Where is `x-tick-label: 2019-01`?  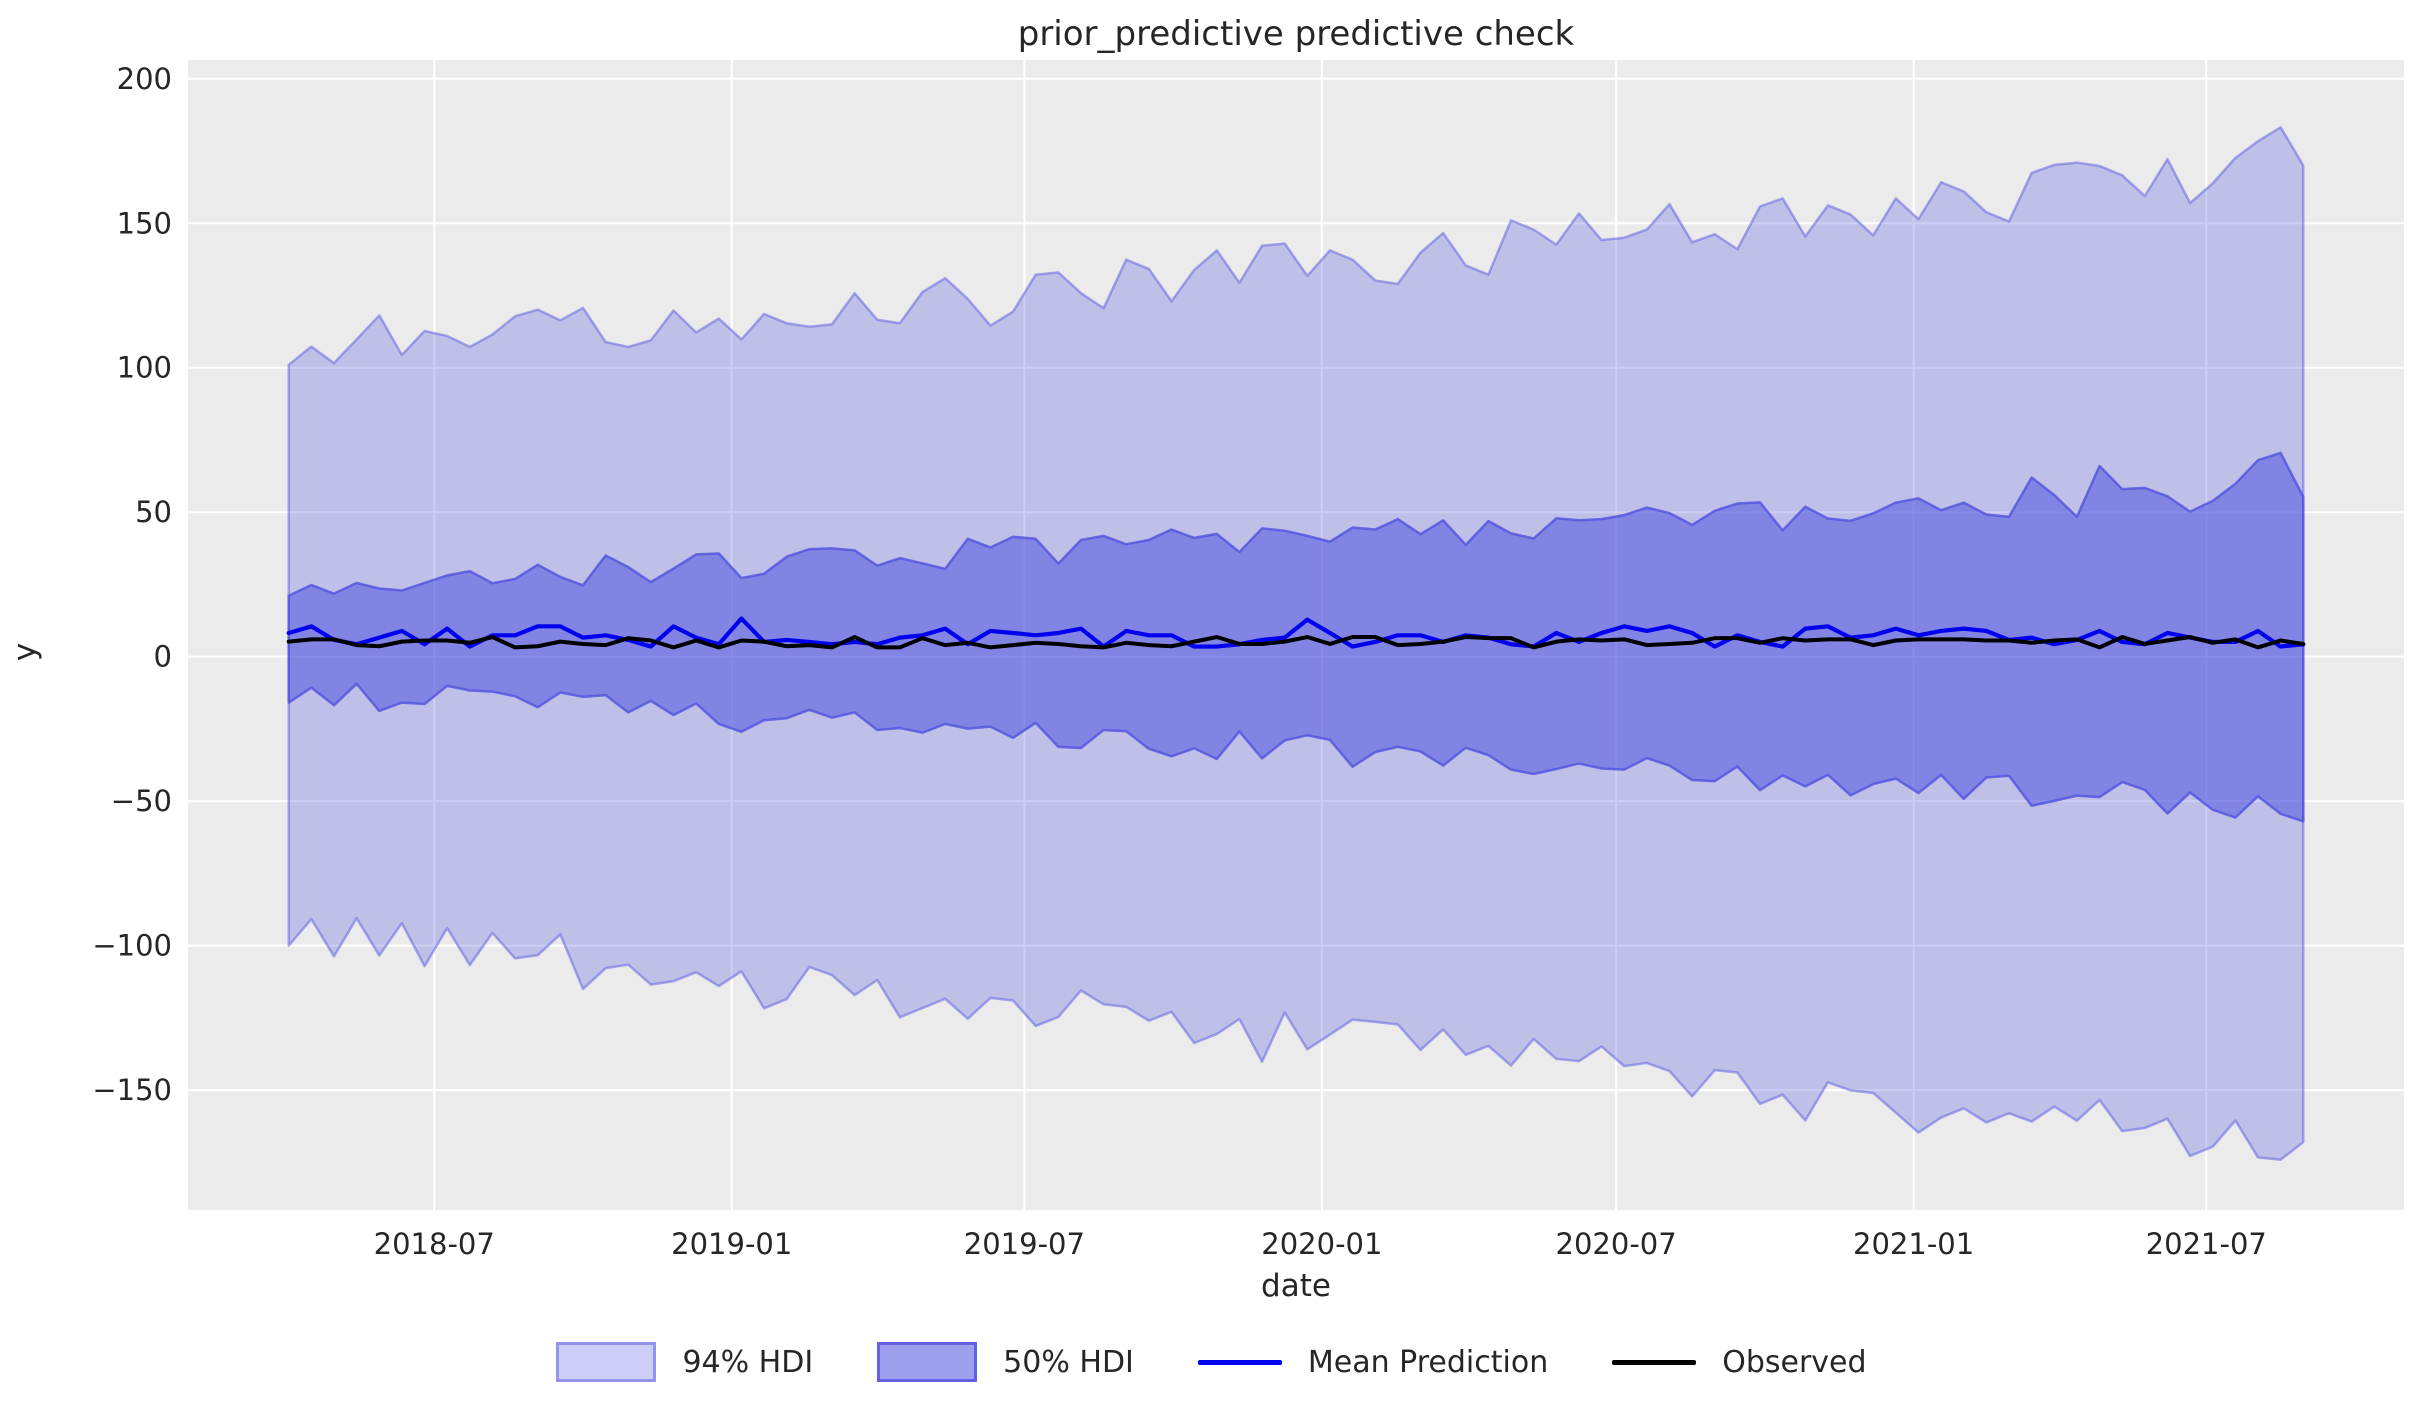
x-tick-label: 2019-01 is located at coordinates (731, 1244).